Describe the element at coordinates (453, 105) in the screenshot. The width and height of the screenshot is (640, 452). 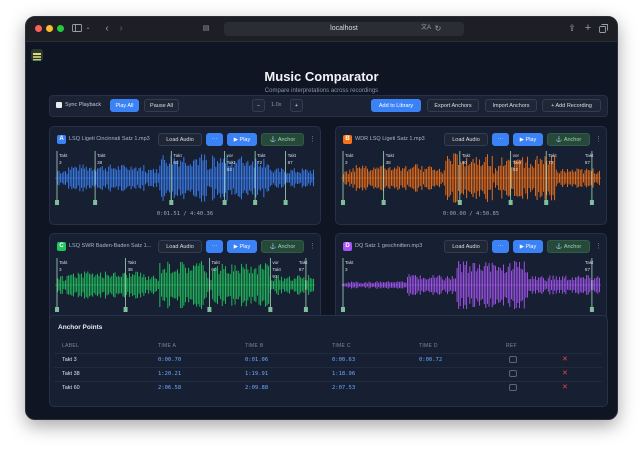
I see `export-anchors-button: Export Anchors` at that location.